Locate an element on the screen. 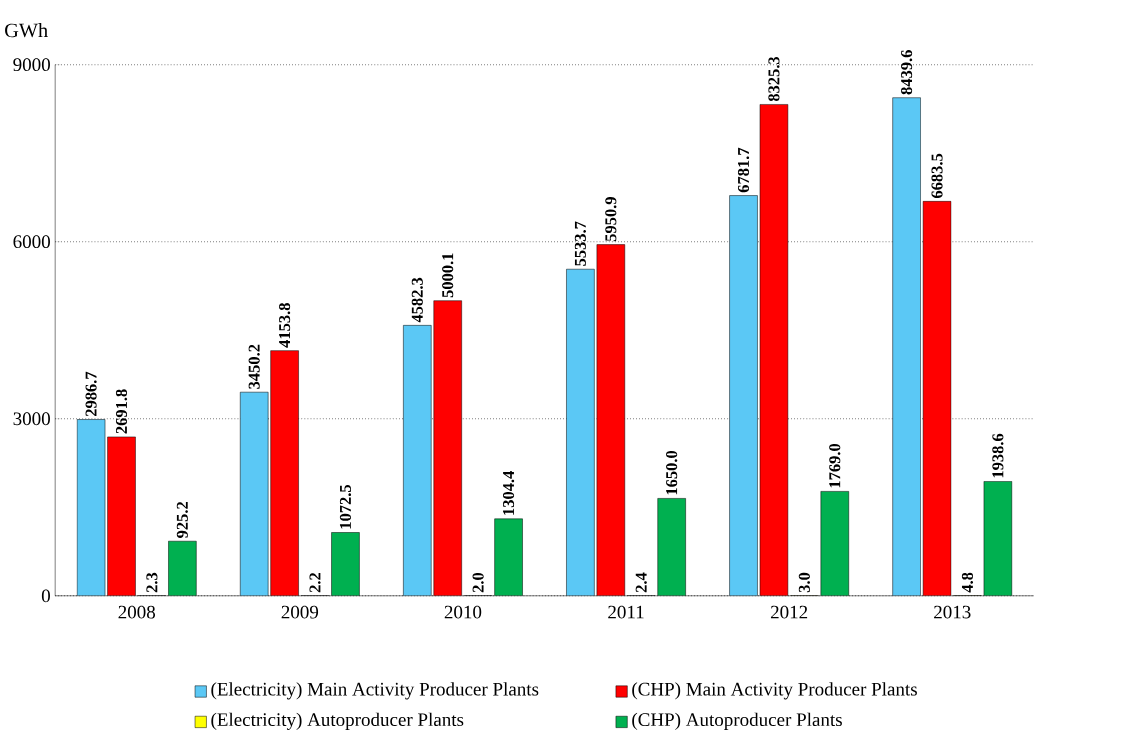 The height and width of the screenshot is (742, 1129). data-label: 5533.7 is located at coordinates (580, 243).